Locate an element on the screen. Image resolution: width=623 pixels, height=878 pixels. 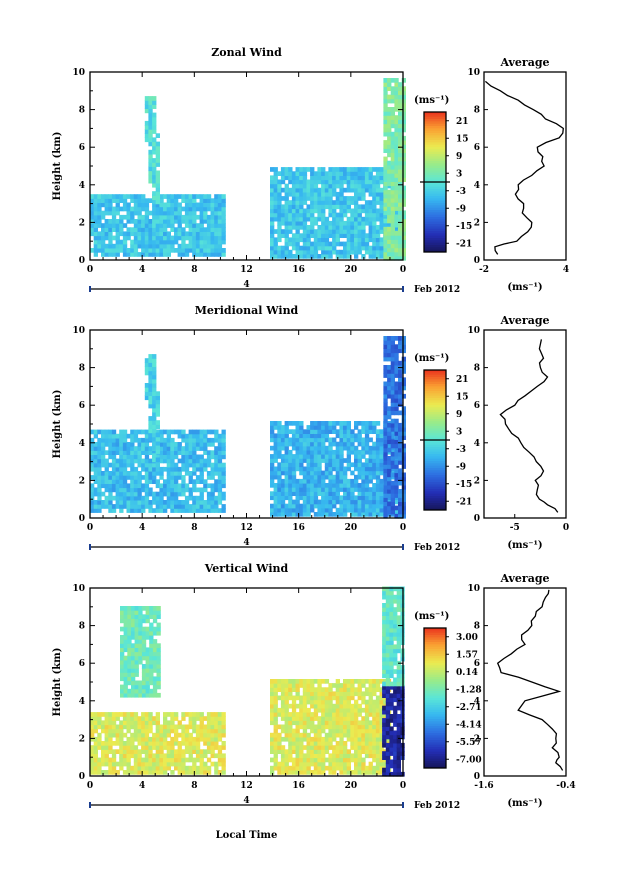
x-tick-label: 4 is located at coordinates (142, 270).